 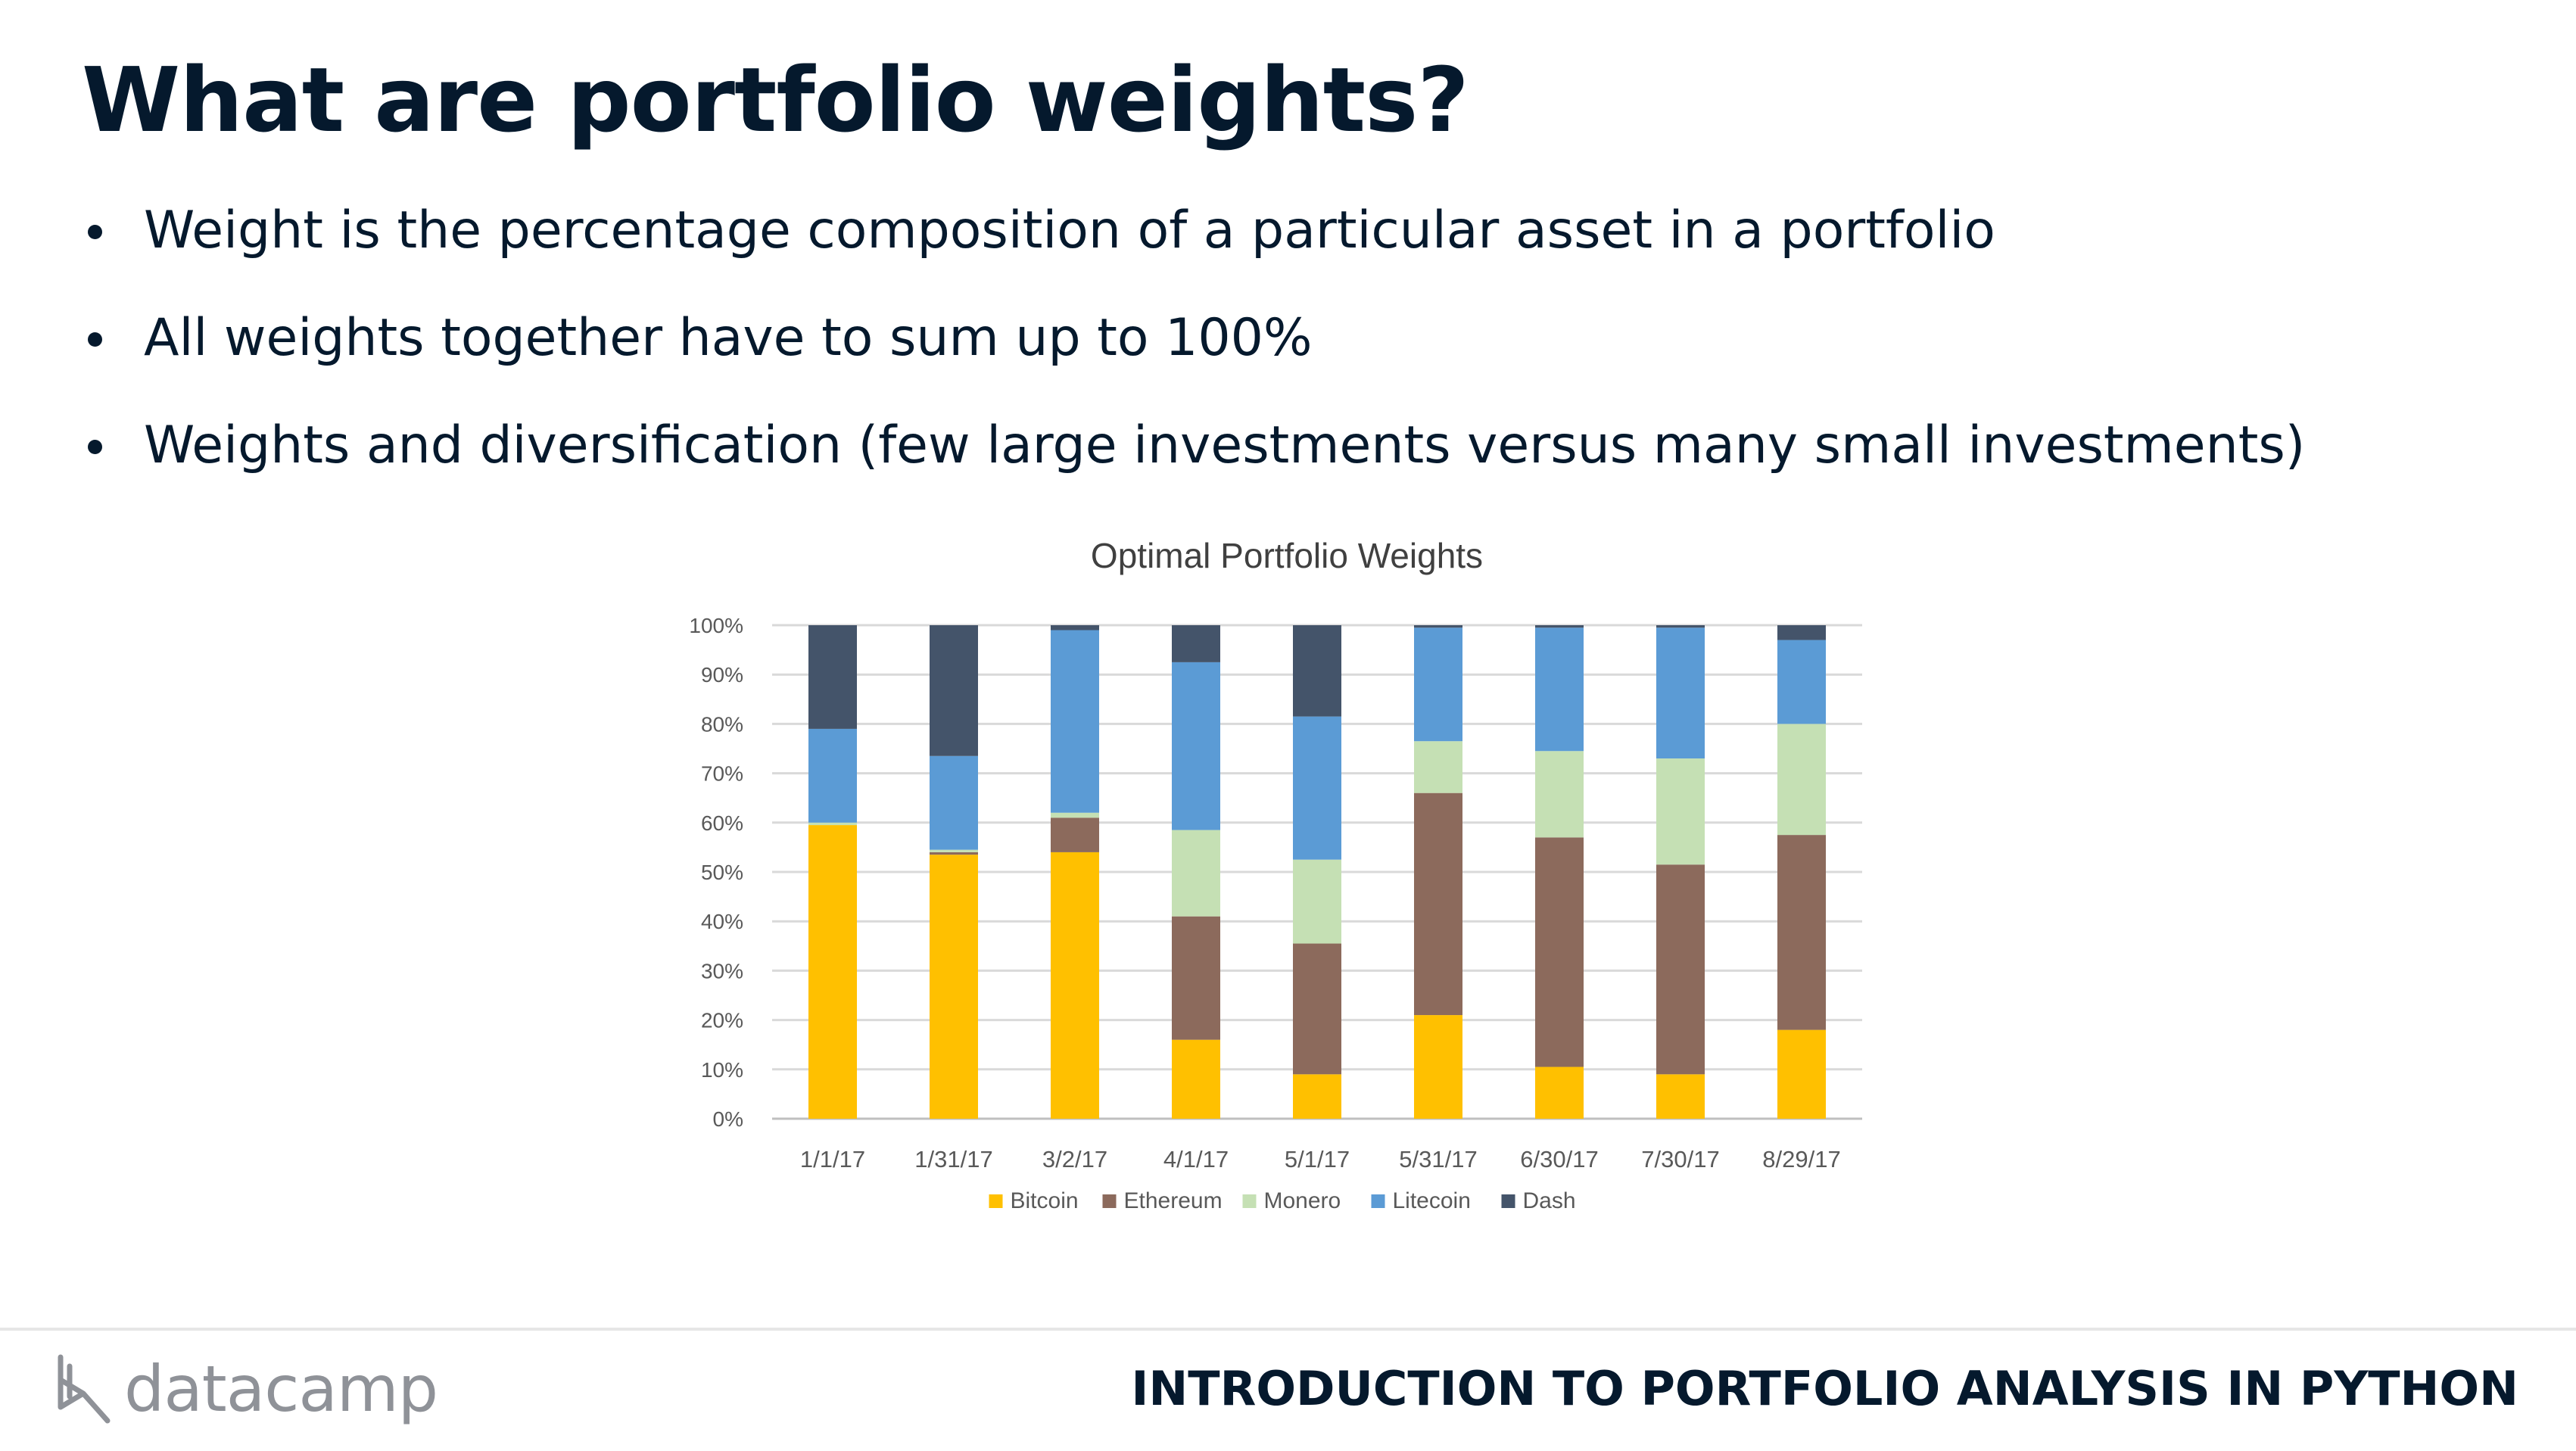 What do you see at coordinates (1109, 1201) in the screenshot?
I see `legend-swatch-ethereum` at bounding box center [1109, 1201].